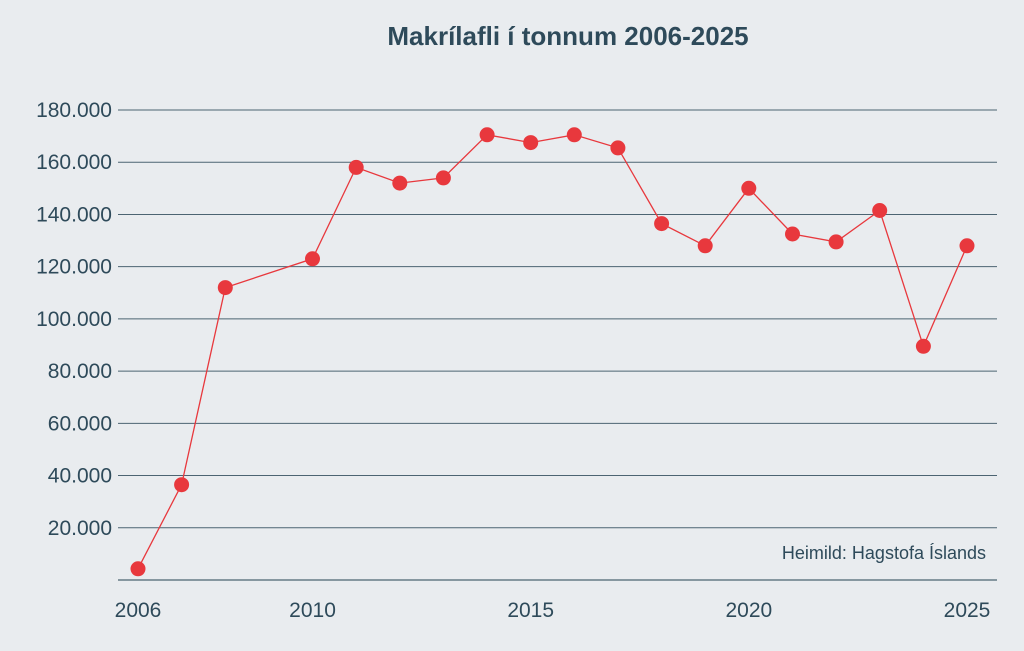 Image resolution: width=1024 pixels, height=651 pixels. What do you see at coordinates (80, 371) in the screenshot?
I see `y-tick-label: 80.000` at bounding box center [80, 371].